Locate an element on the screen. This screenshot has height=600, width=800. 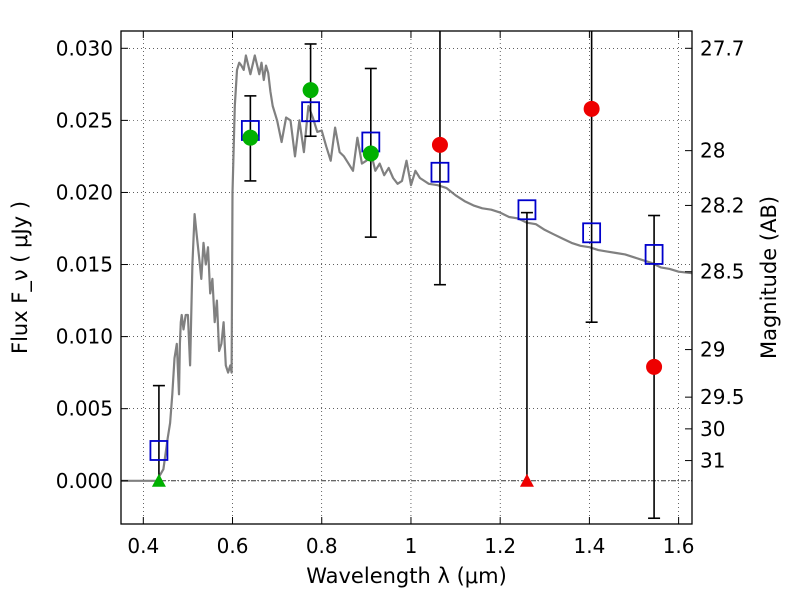
y-tick-label: 0.030 is located at coordinates (84, 48).